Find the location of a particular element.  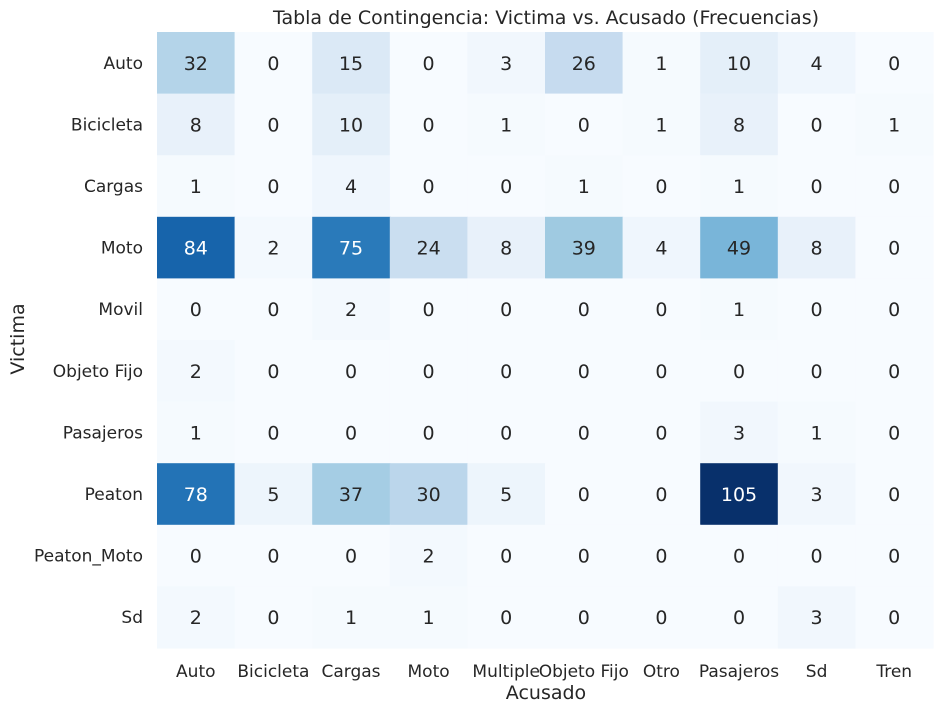

cell-value-label: 39 is located at coordinates (584, 249).